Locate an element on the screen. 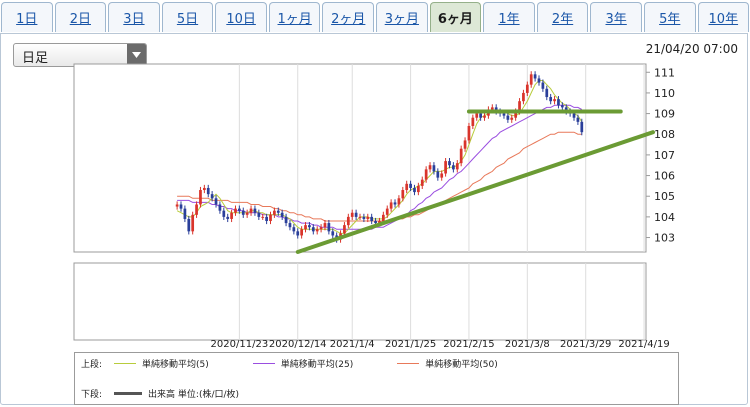 The image size is (750, 407). tab-3: 5日 is located at coordinates (187, 17).